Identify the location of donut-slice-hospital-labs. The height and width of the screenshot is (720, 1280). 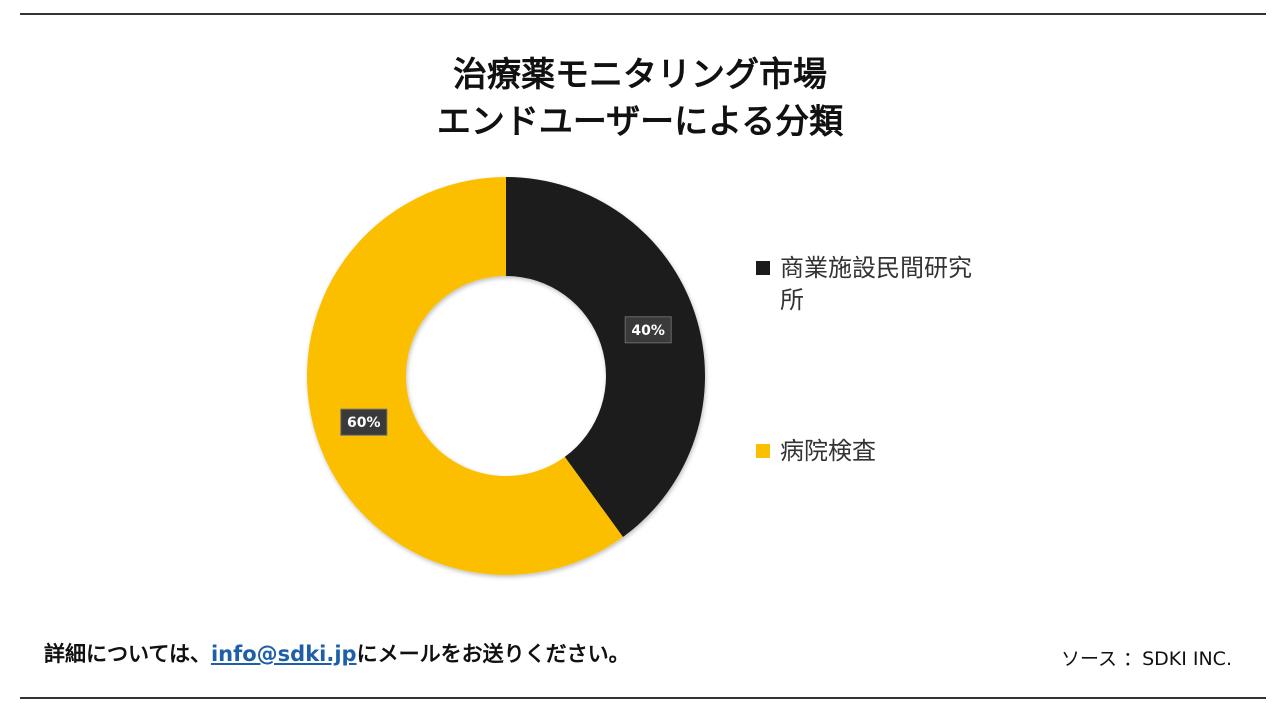
(464, 376).